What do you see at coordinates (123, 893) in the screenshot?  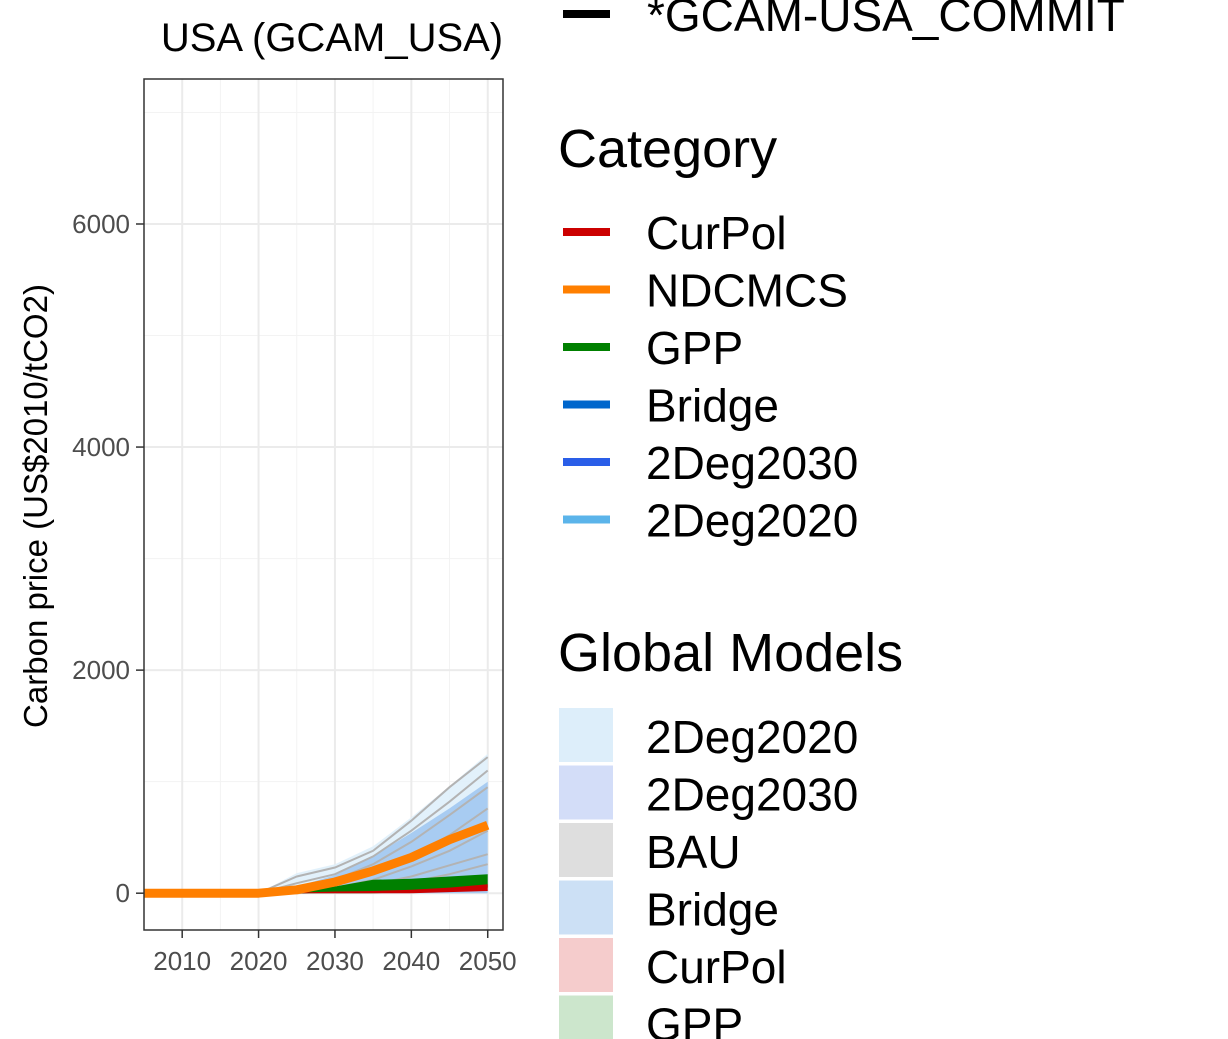 I see `y-tick-label: 0` at bounding box center [123, 893].